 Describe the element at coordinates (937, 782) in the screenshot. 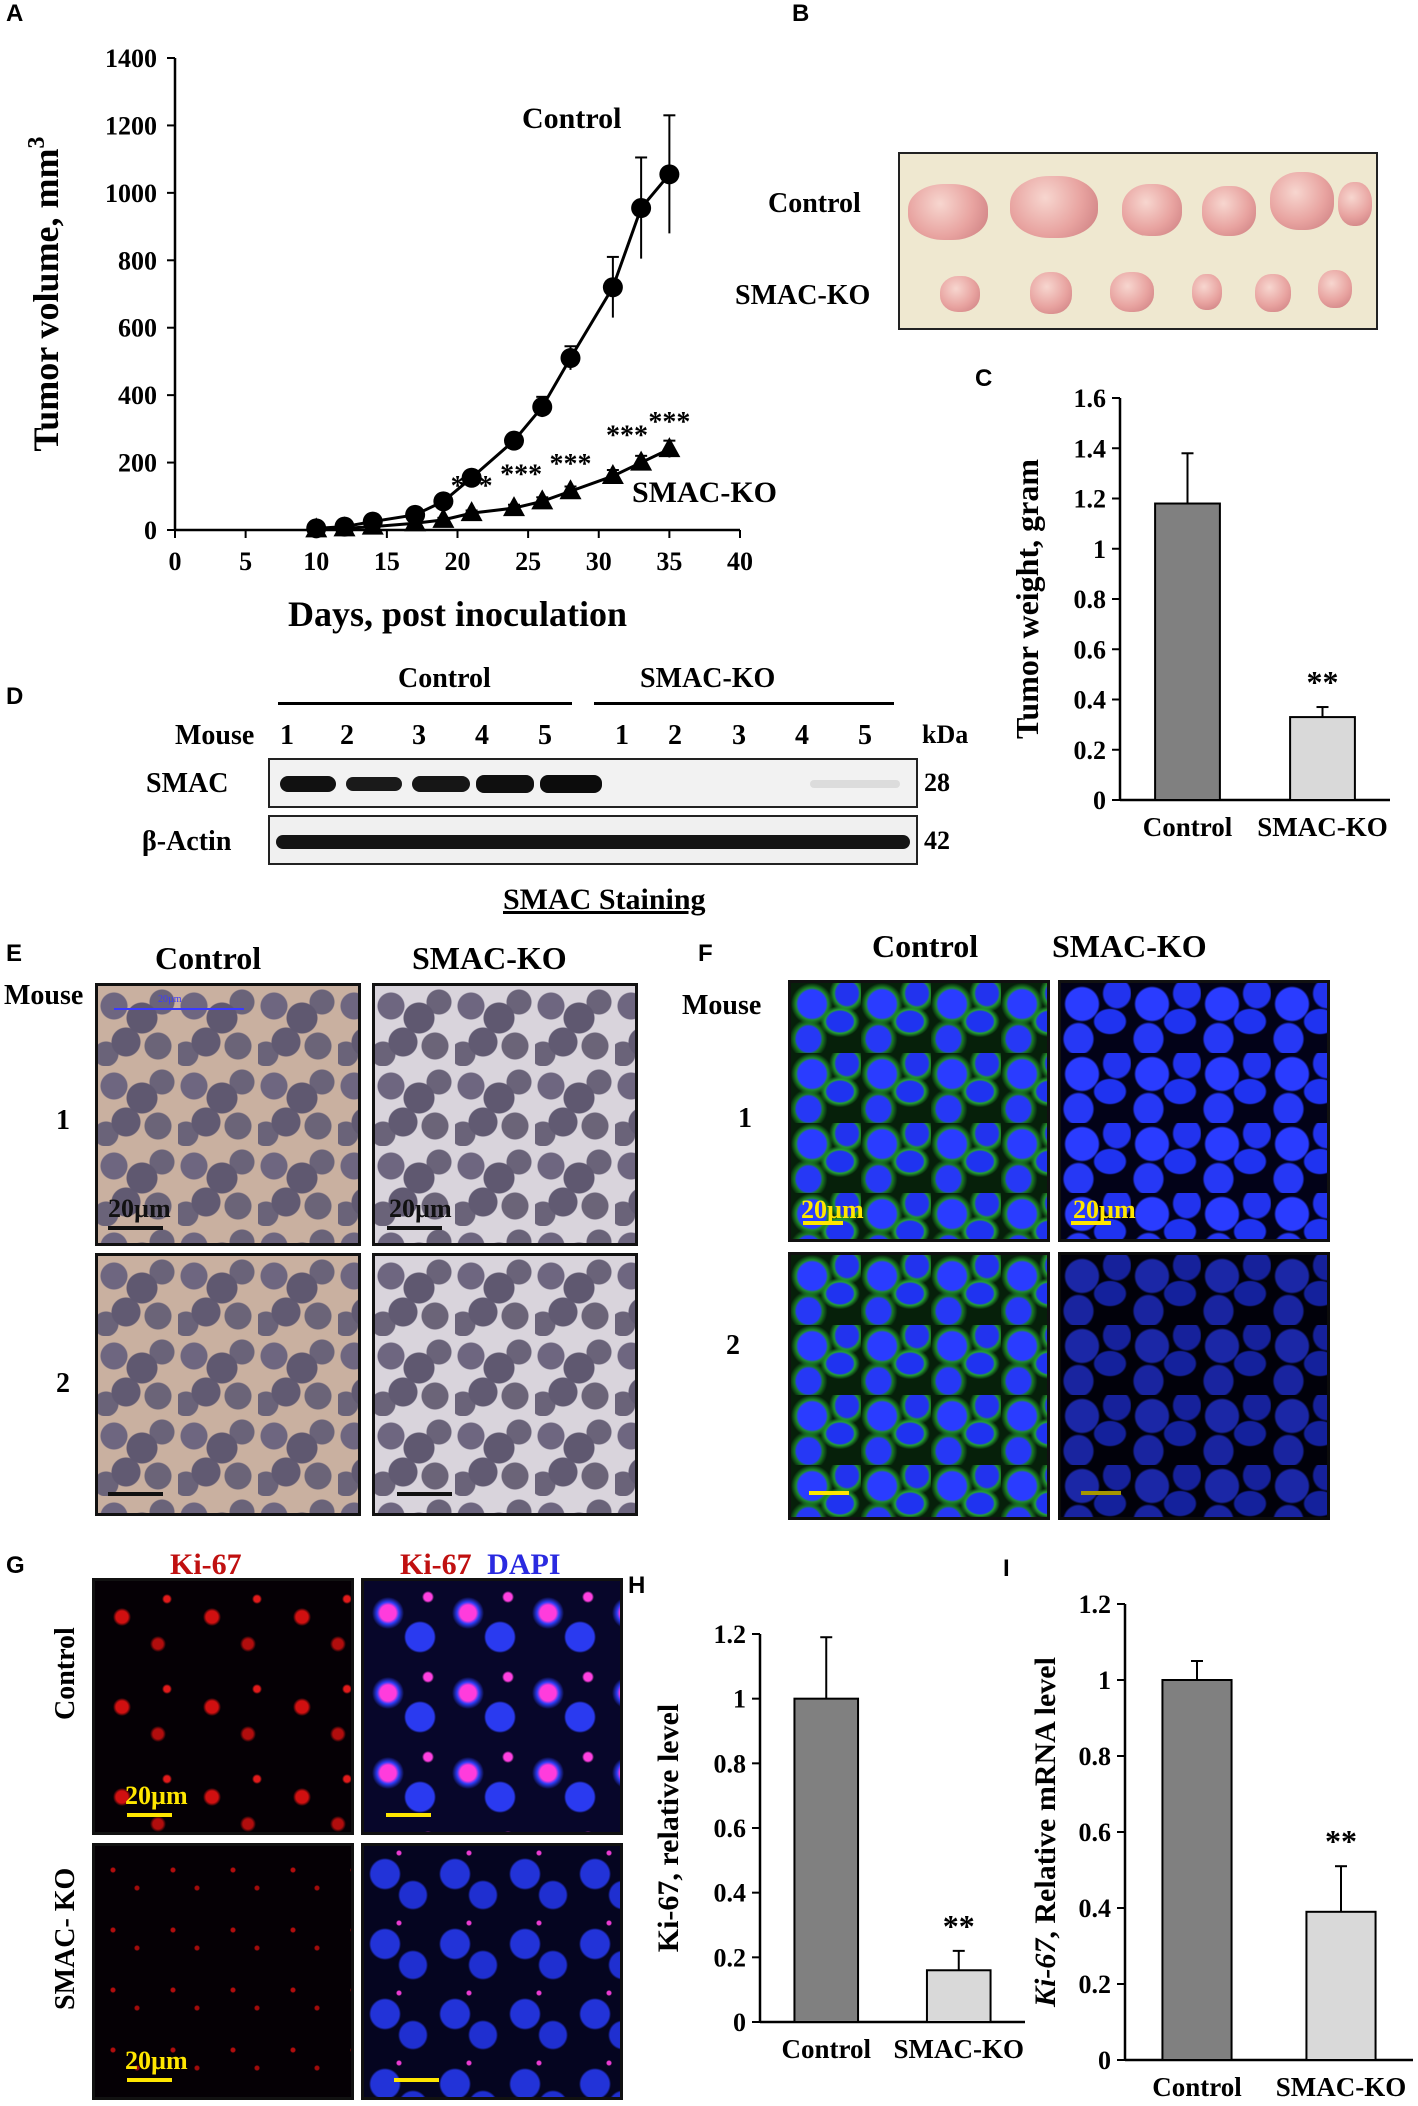

I see `blot-kda-smac: 28` at that location.